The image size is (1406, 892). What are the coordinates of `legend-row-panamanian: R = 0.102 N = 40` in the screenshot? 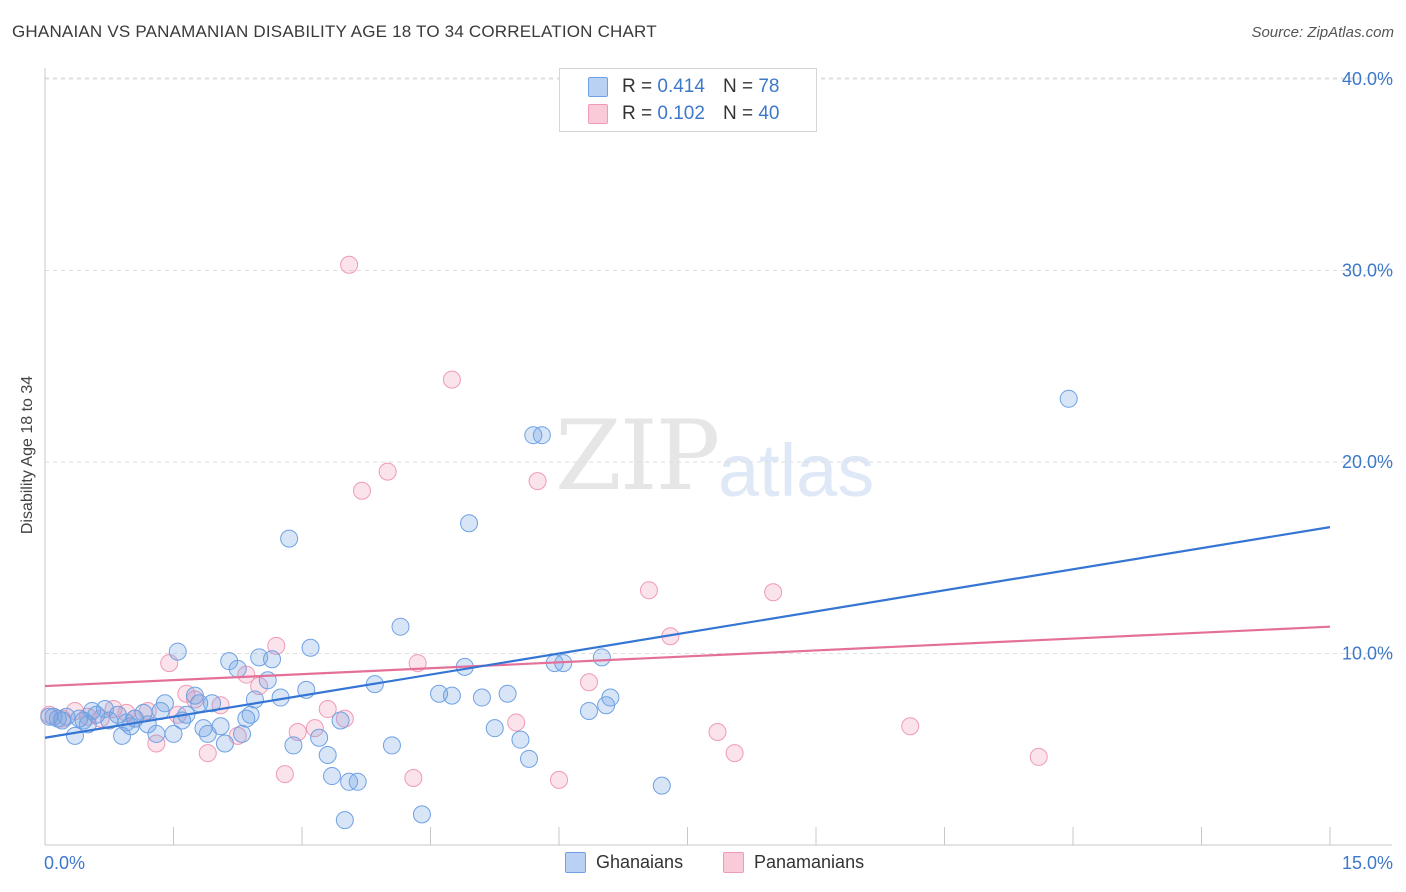 It's located at (683, 114).